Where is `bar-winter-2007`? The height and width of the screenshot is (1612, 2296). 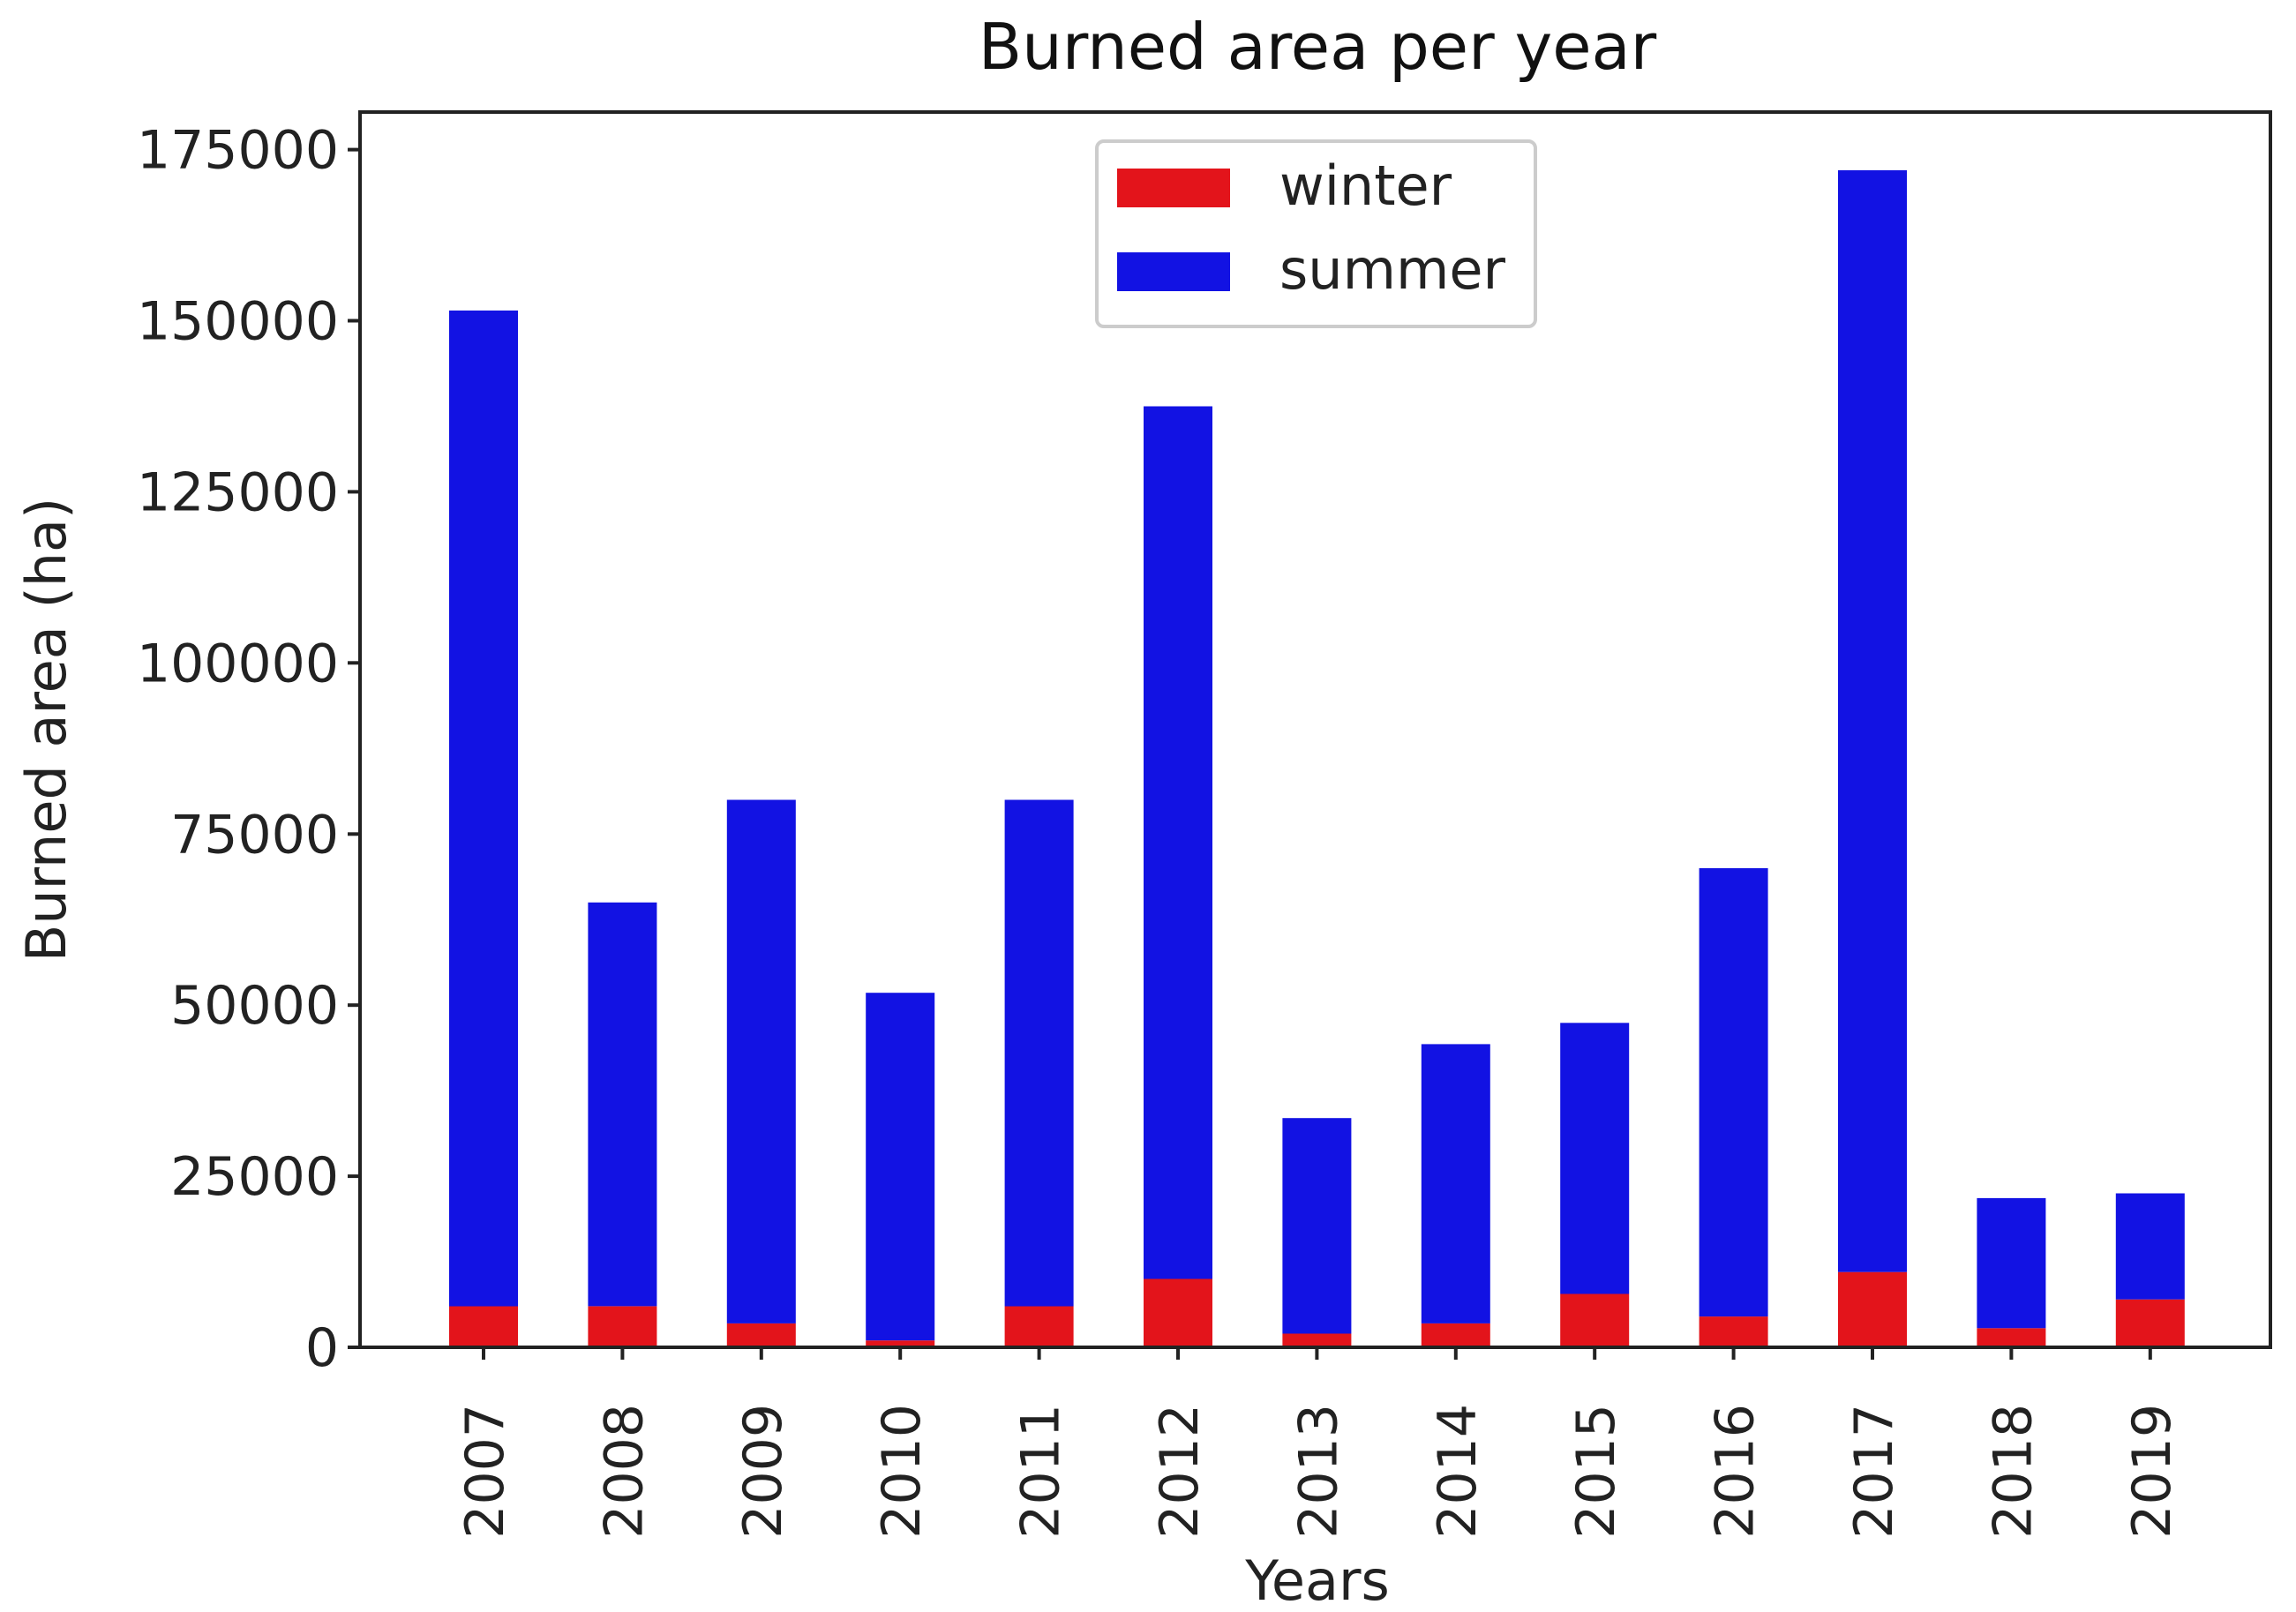 bar-winter-2007 is located at coordinates (483, 1326).